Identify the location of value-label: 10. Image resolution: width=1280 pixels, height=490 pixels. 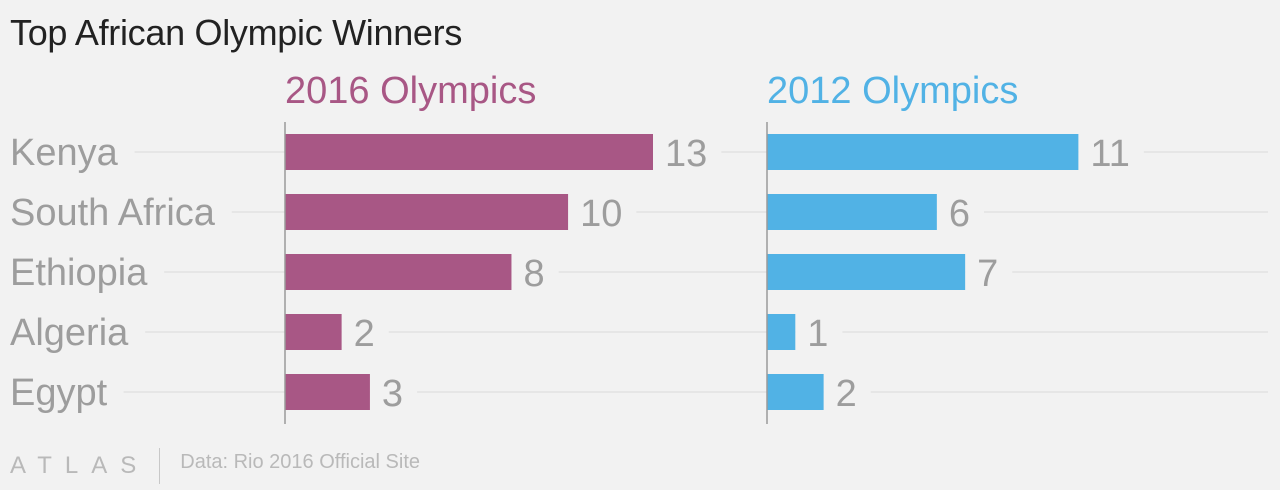
(601, 214).